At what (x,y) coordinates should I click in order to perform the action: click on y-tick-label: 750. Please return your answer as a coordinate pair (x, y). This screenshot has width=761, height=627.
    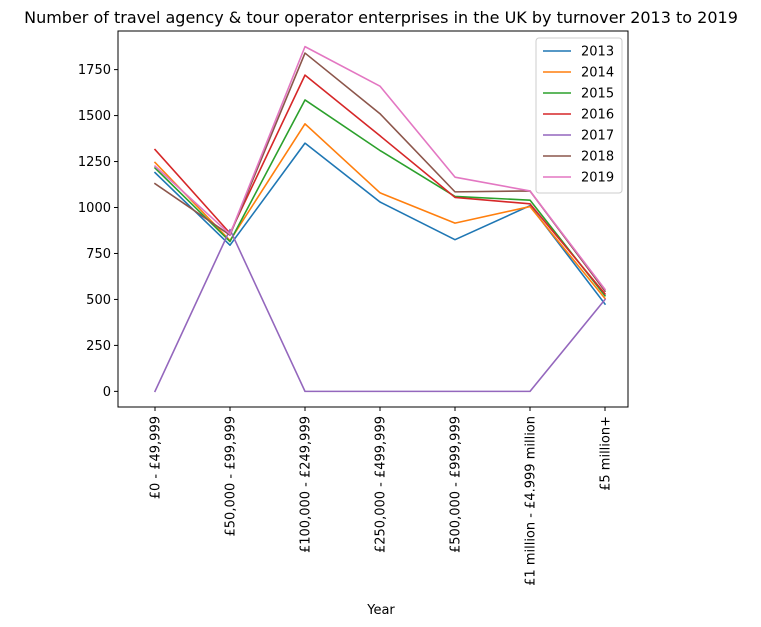
    Looking at the image, I should click on (98, 254).